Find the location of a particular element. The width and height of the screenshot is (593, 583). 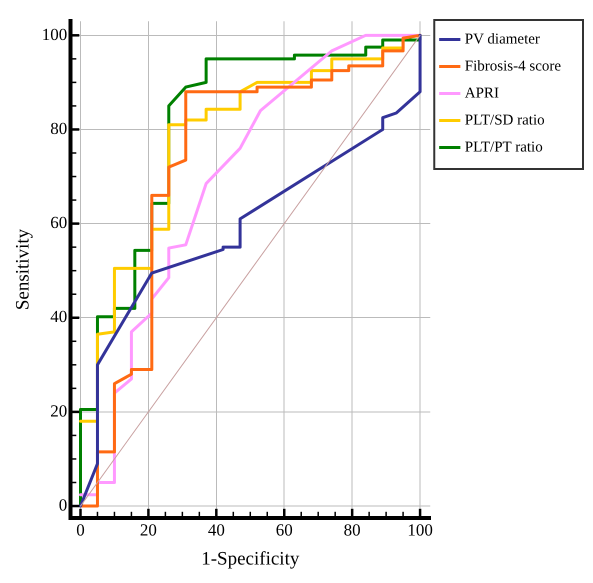

x-tick-label: 60 is located at coordinates (284, 530).